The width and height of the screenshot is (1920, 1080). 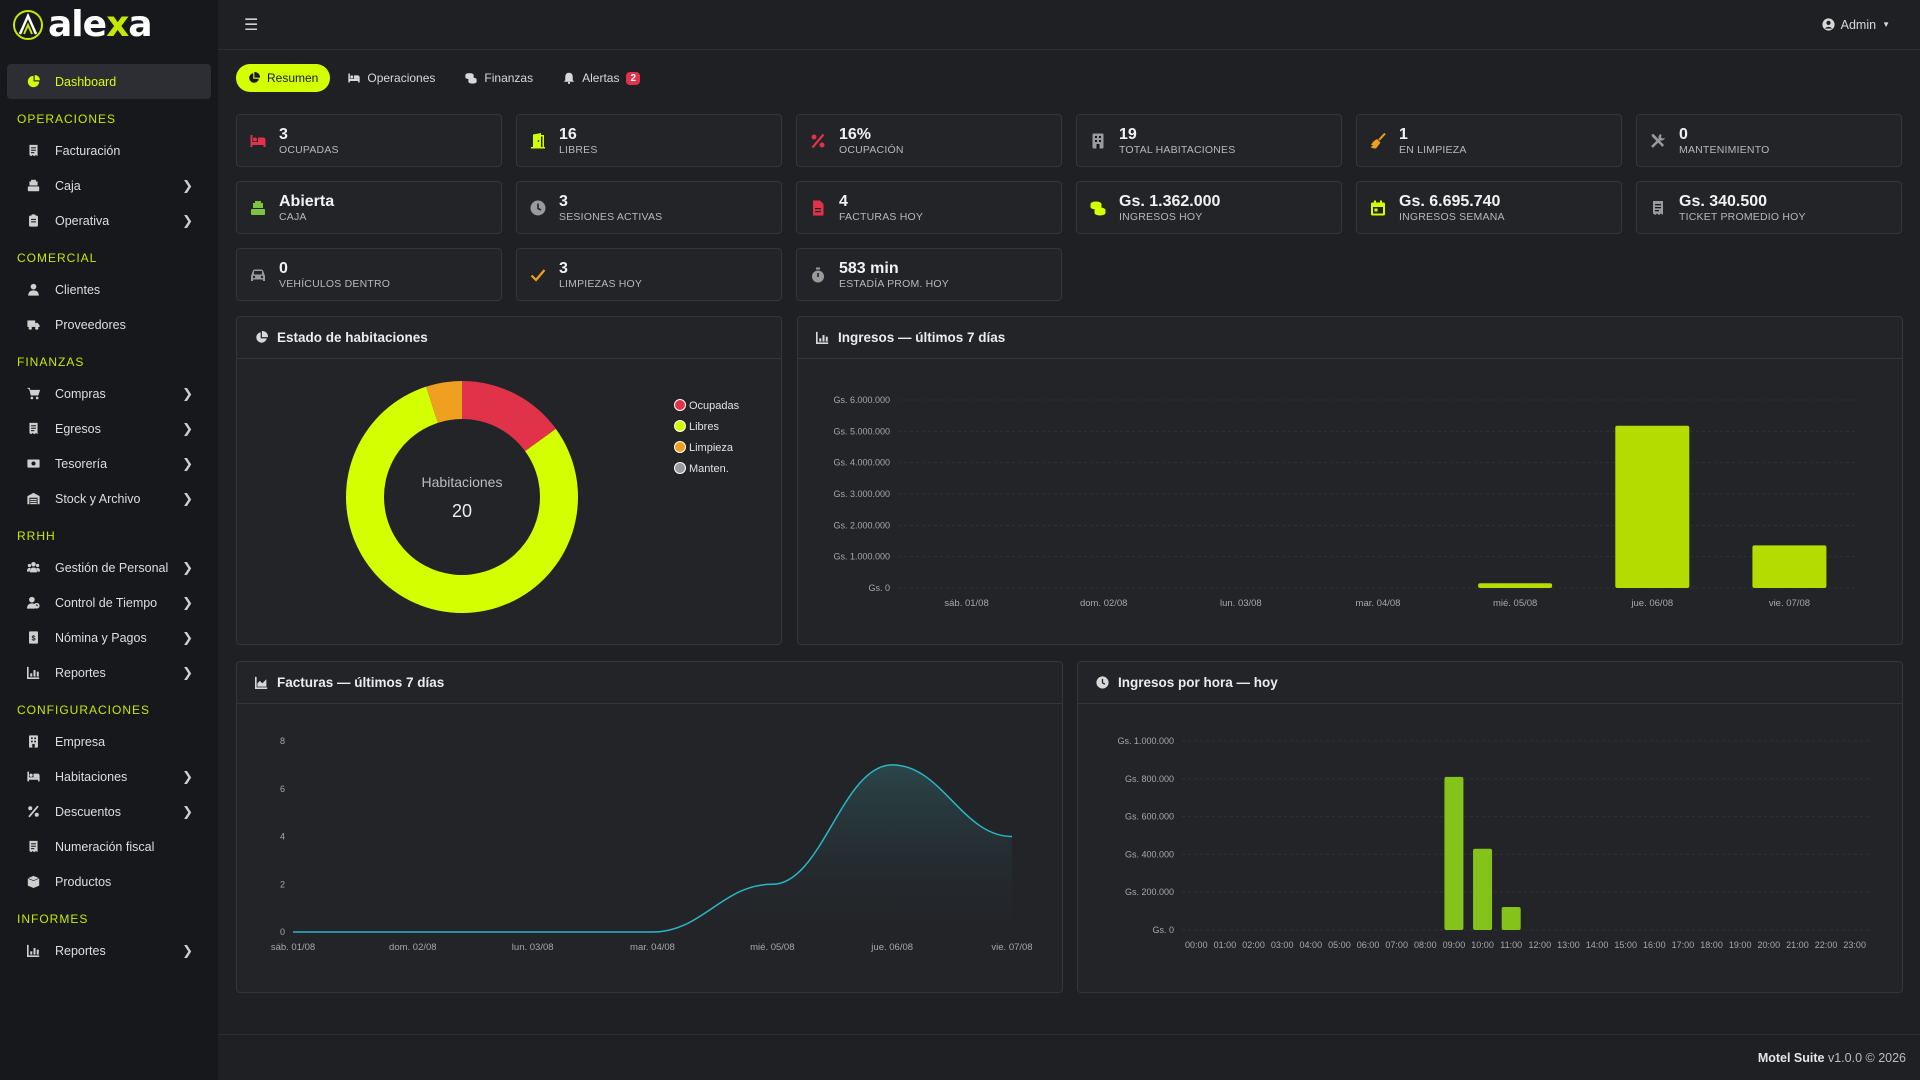 I want to click on stat-card-sesiones-activas: 3 Sesiones activas, so click(x=649, y=207).